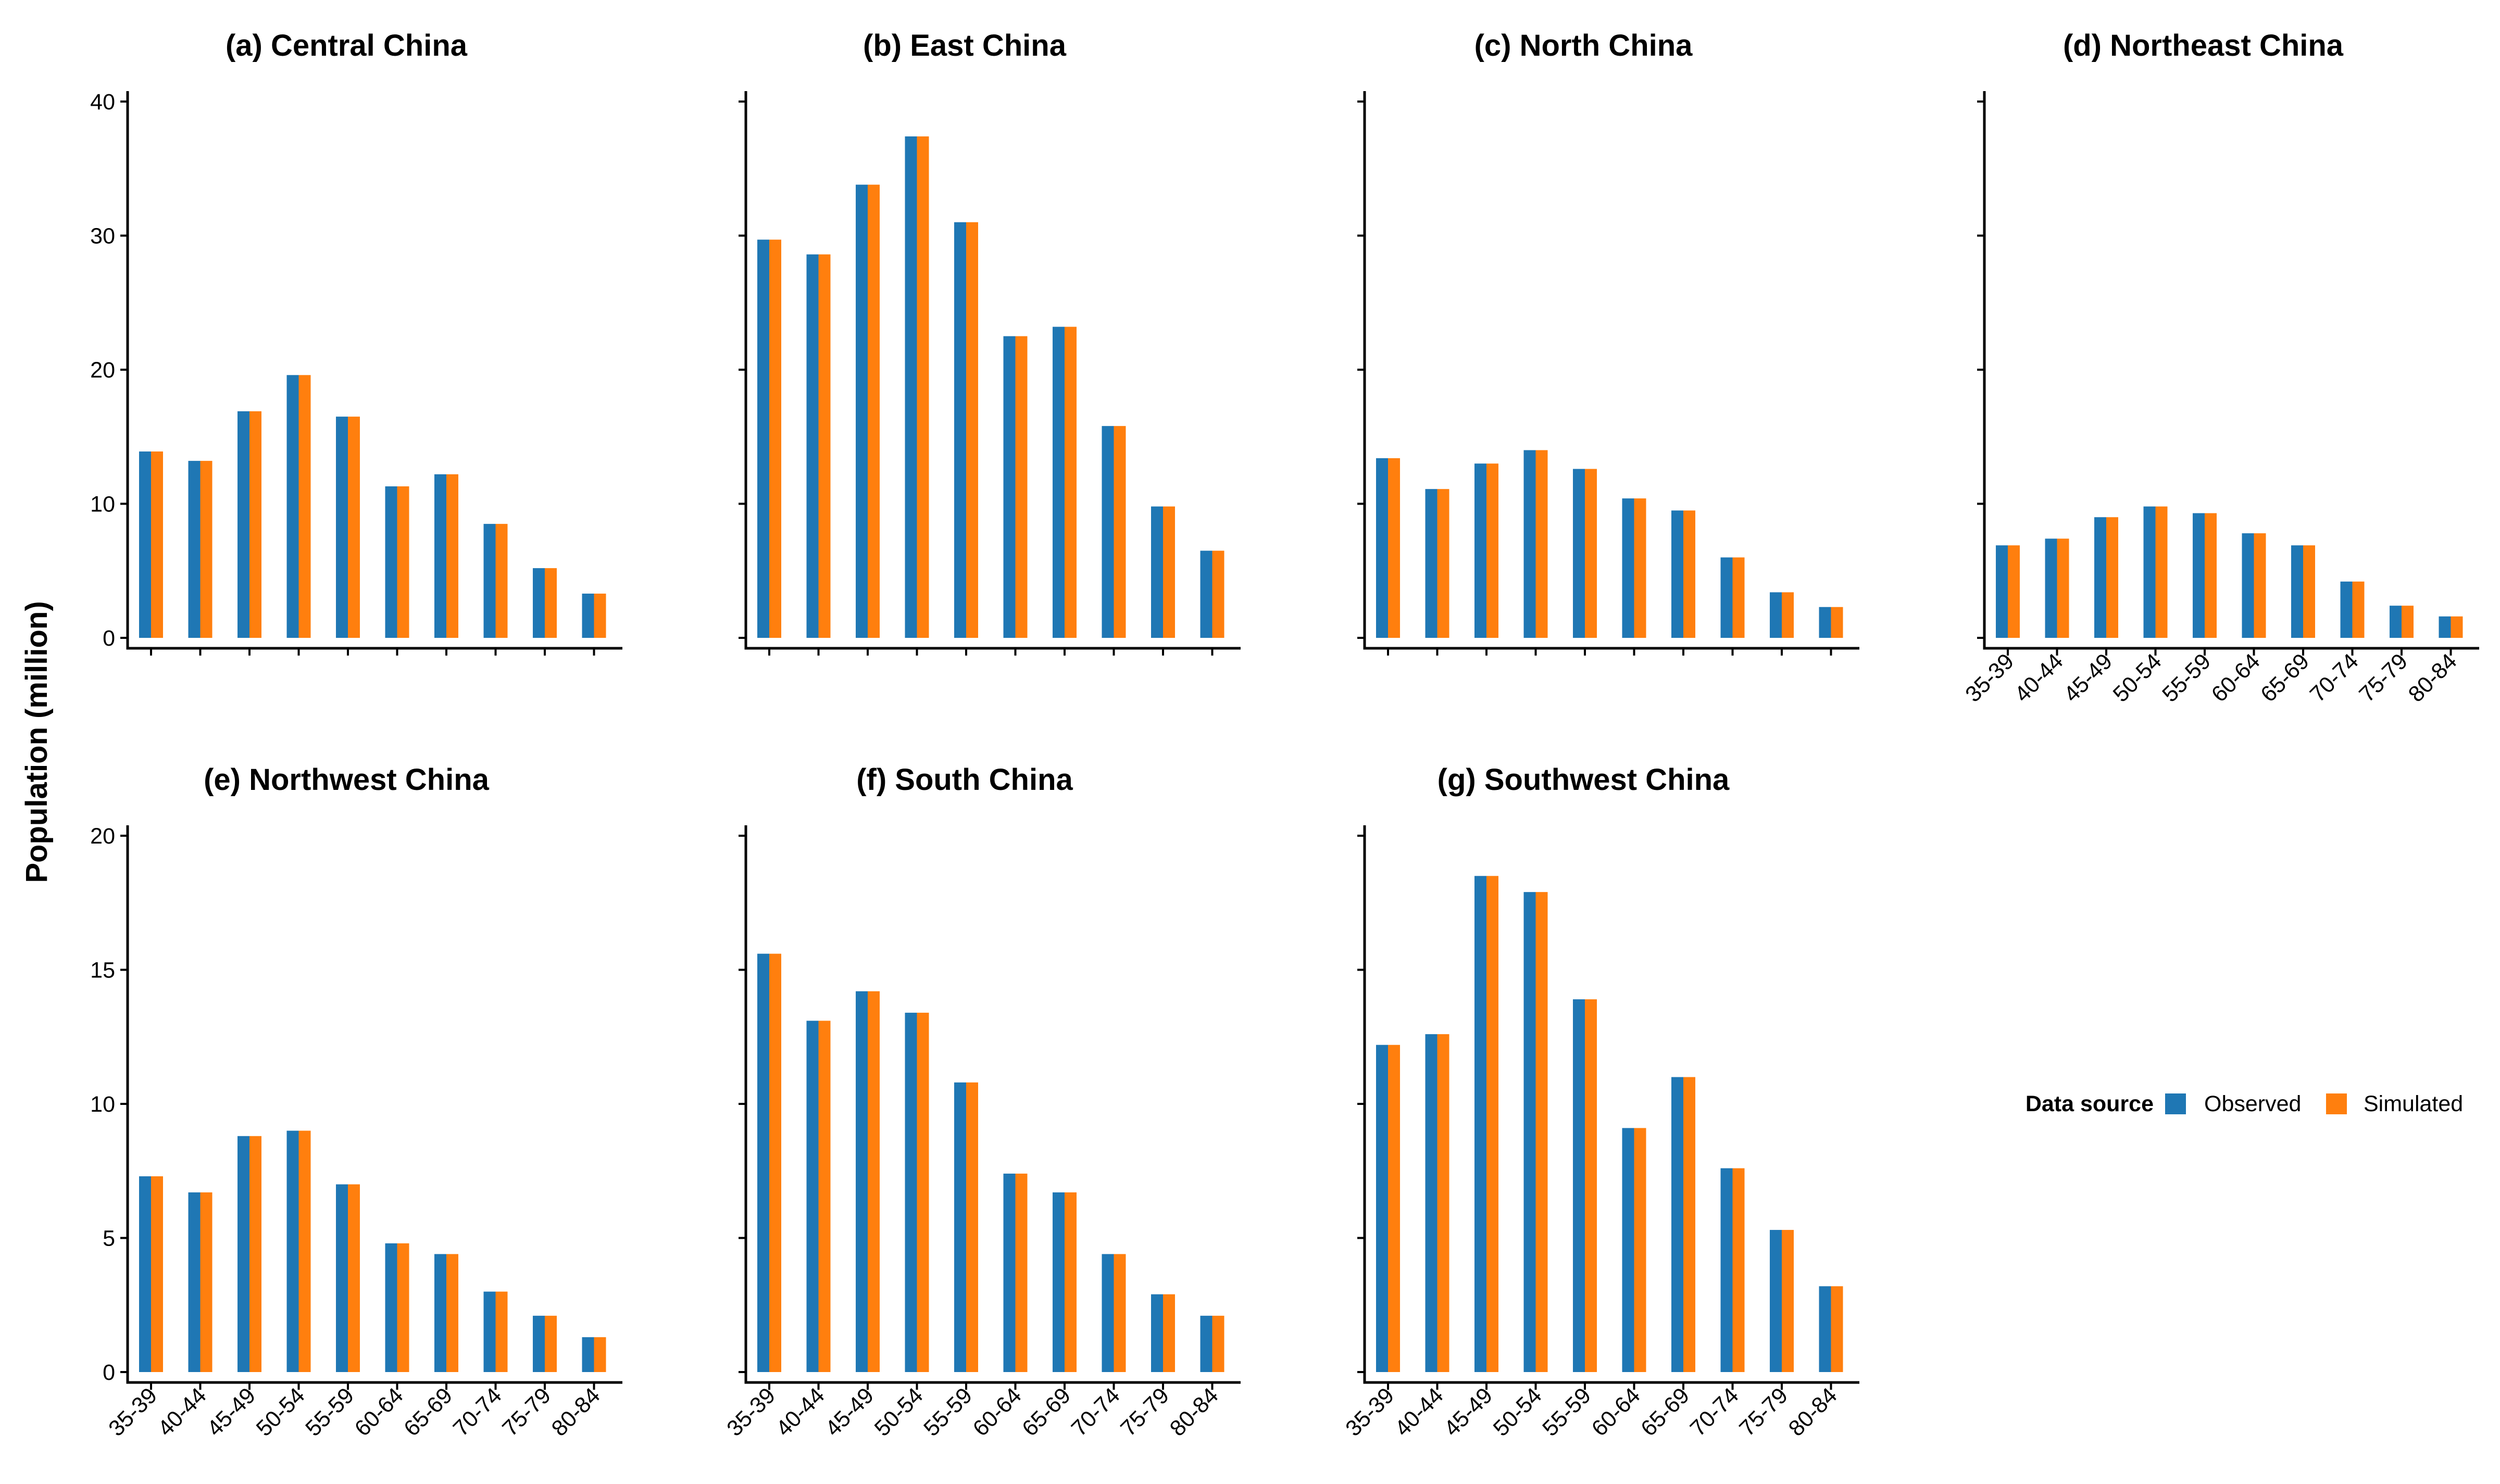 The image size is (2500, 1484). I want to click on legend-swatch-observed, so click(2175, 1103).